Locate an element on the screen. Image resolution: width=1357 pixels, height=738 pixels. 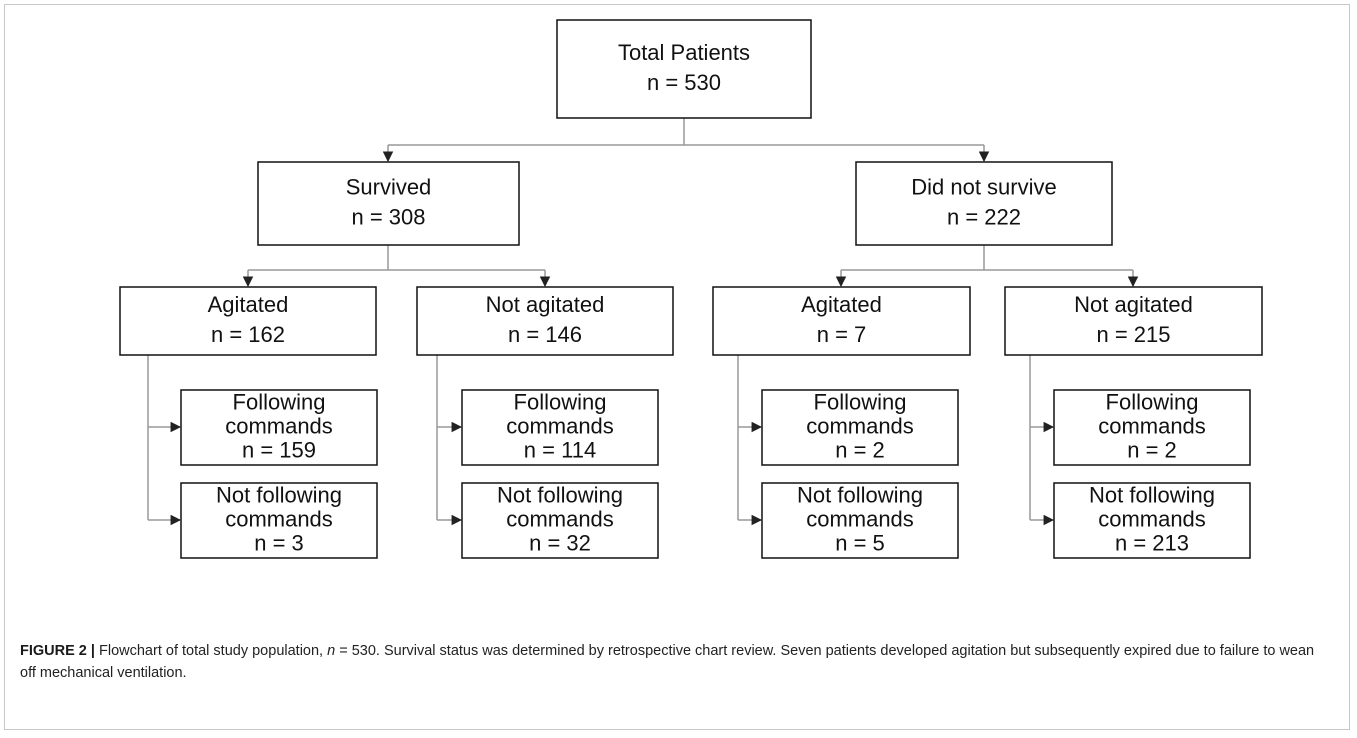
node-label: n = 215 is located at coordinates (1133, 334).